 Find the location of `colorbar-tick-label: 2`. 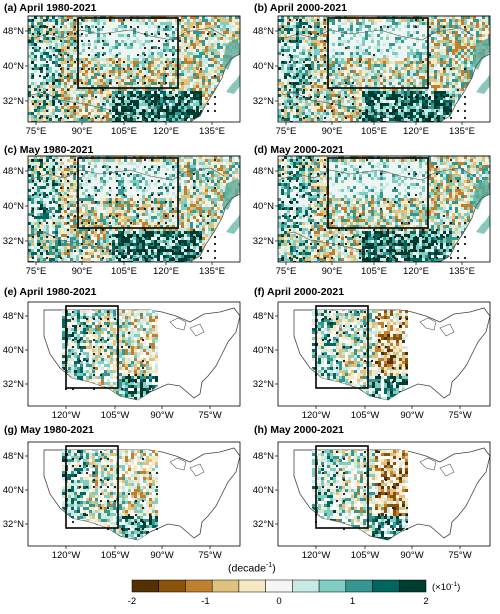

colorbar-tick-label: 2 is located at coordinates (425, 601).